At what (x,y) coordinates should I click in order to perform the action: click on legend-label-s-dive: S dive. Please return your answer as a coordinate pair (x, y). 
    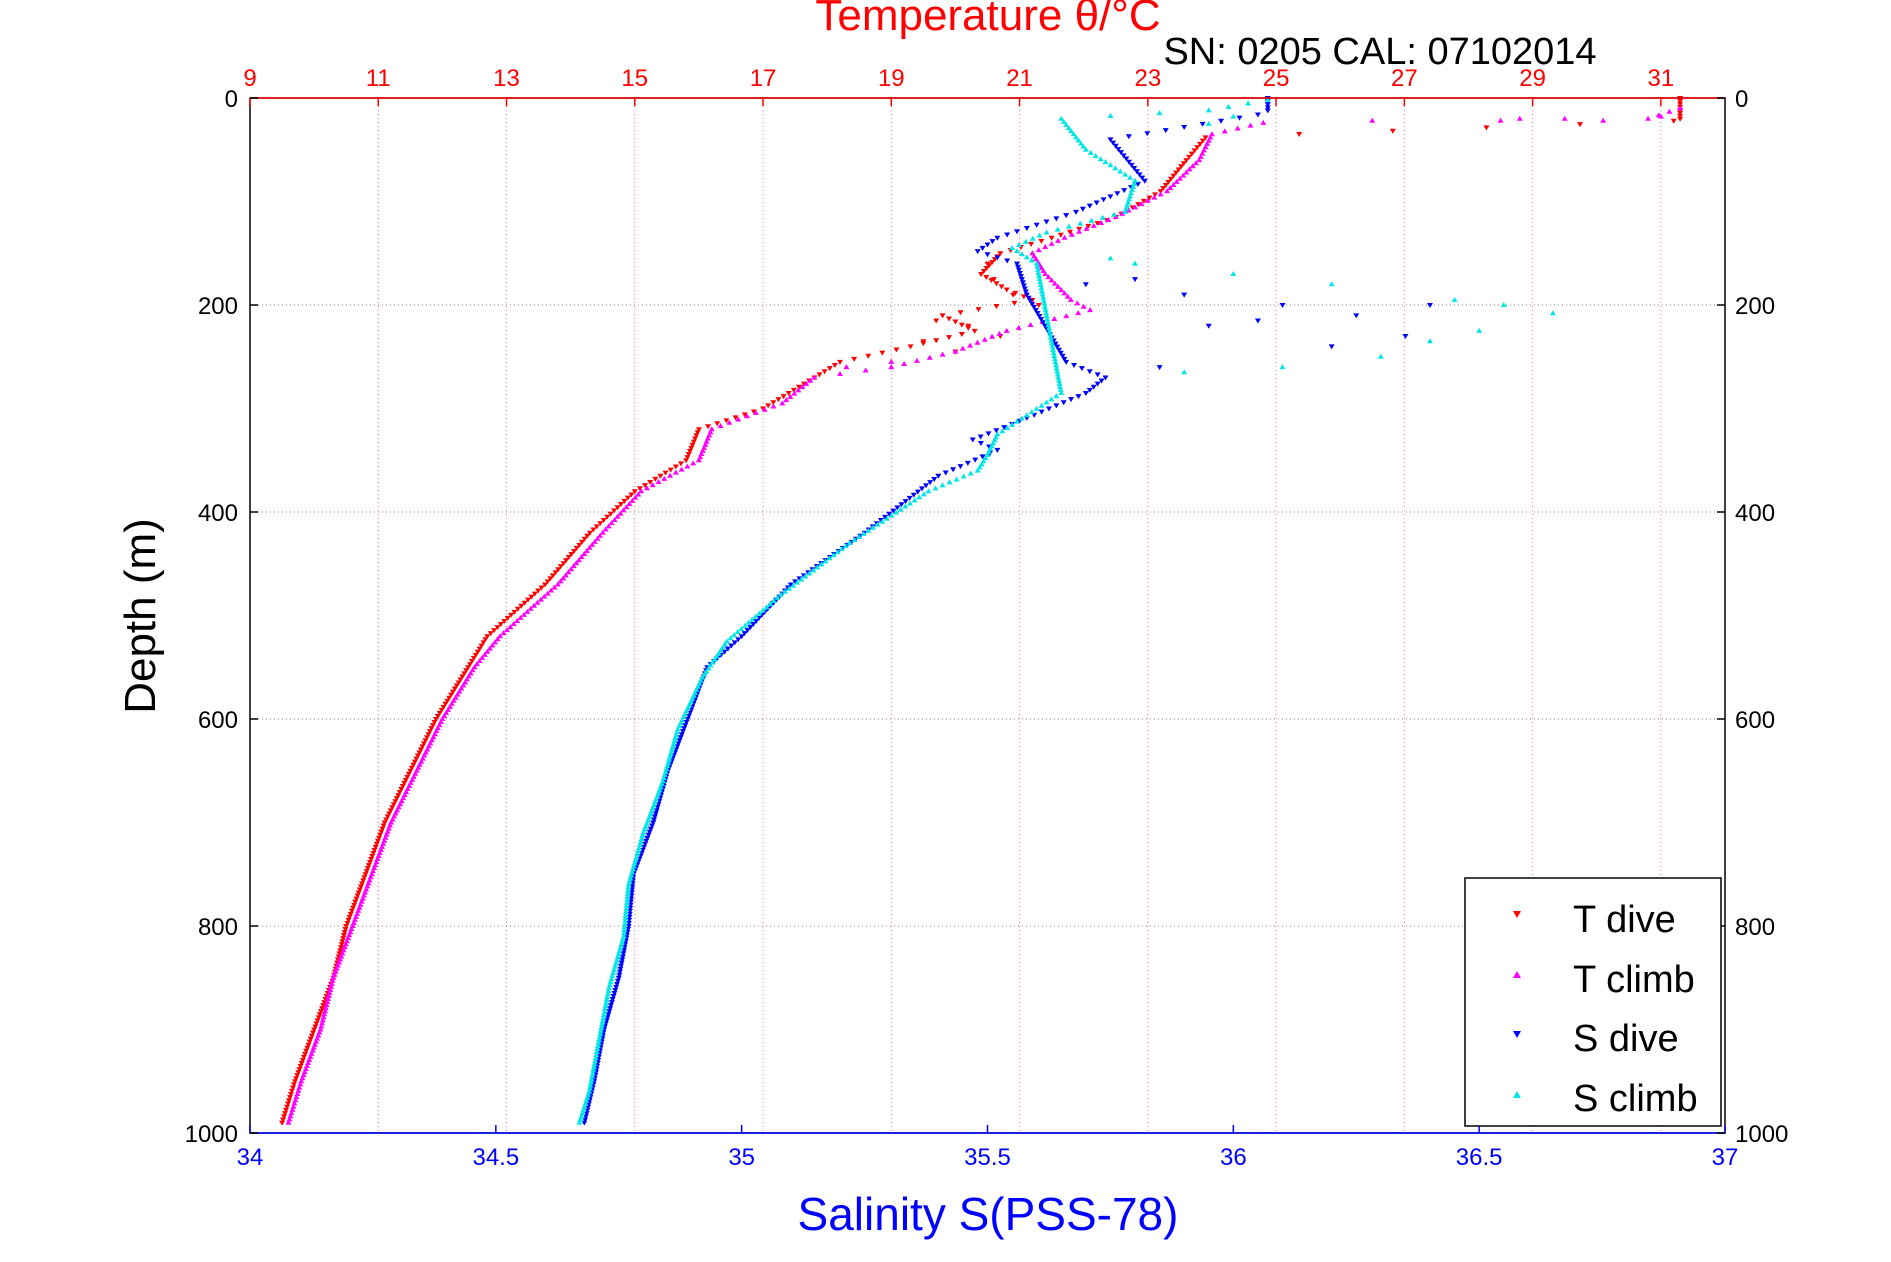
    Looking at the image, I should click on (1626, 1039).